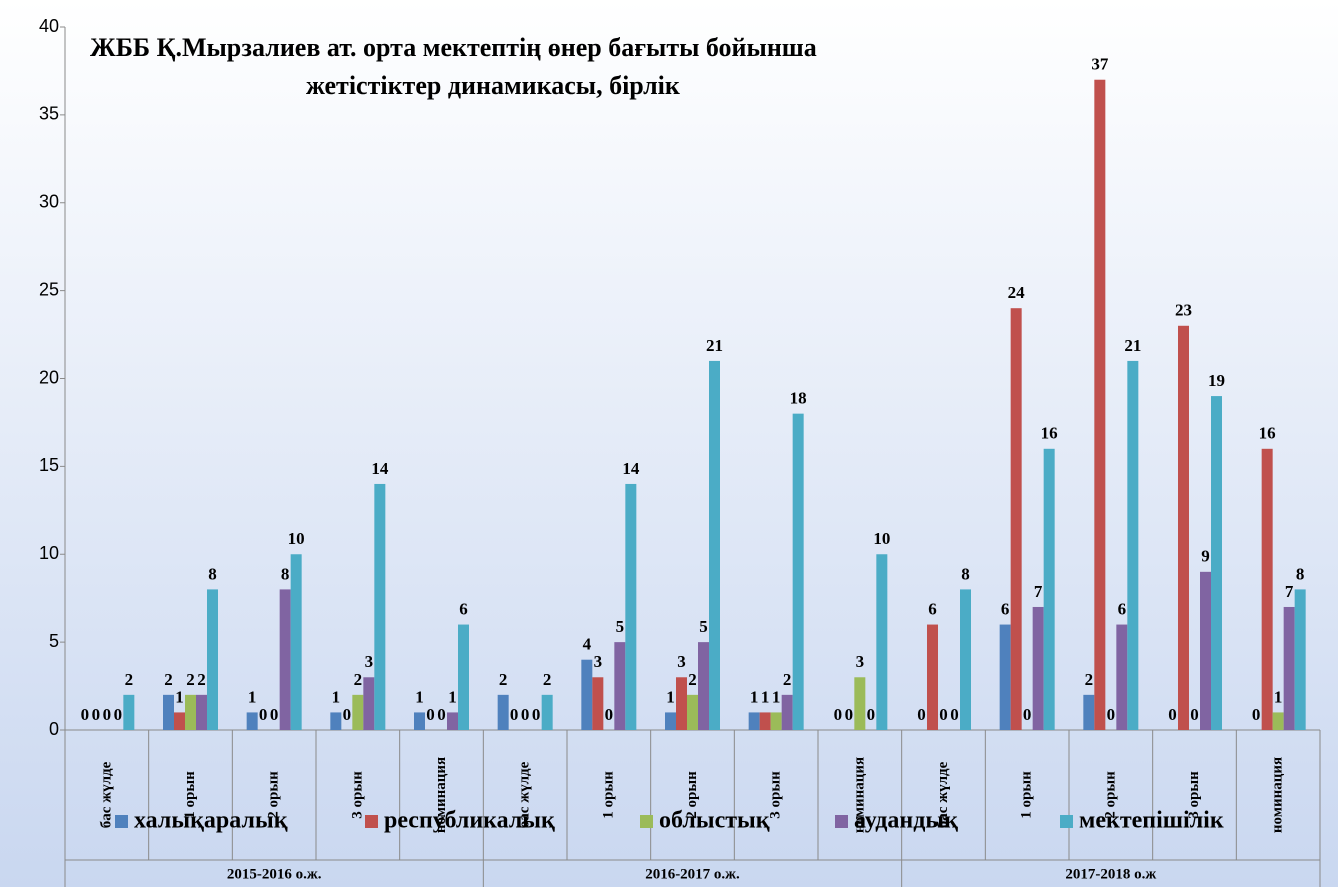  I want to click on legend-label: аудандық, so click(906, 821).